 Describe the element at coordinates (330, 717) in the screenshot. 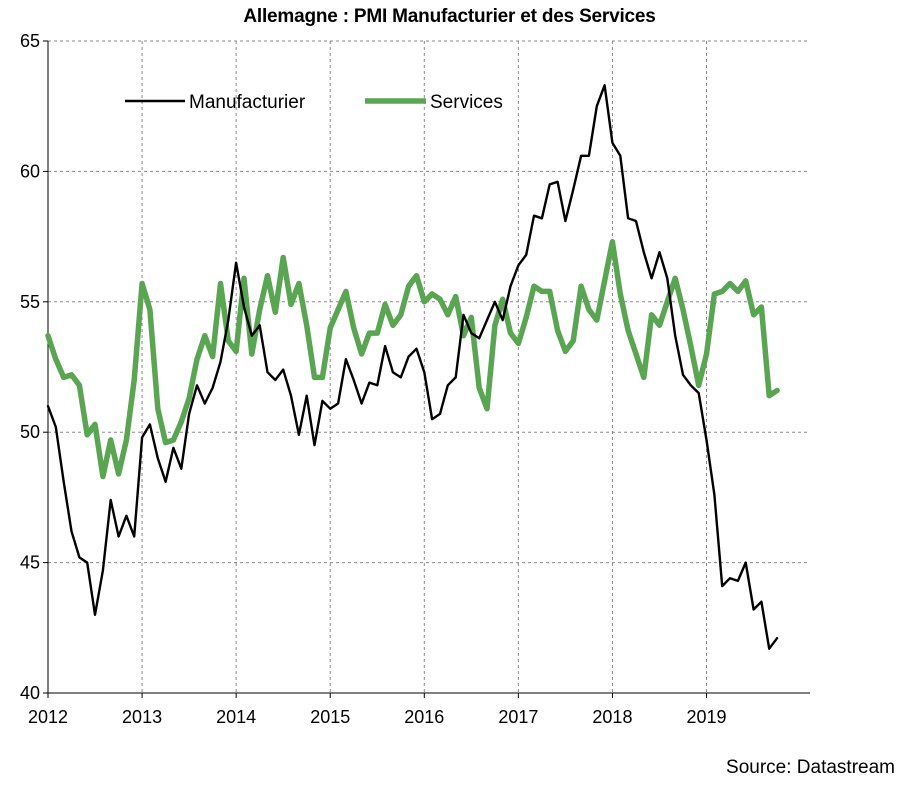

I see `x-tick-label: 2015` at that location.